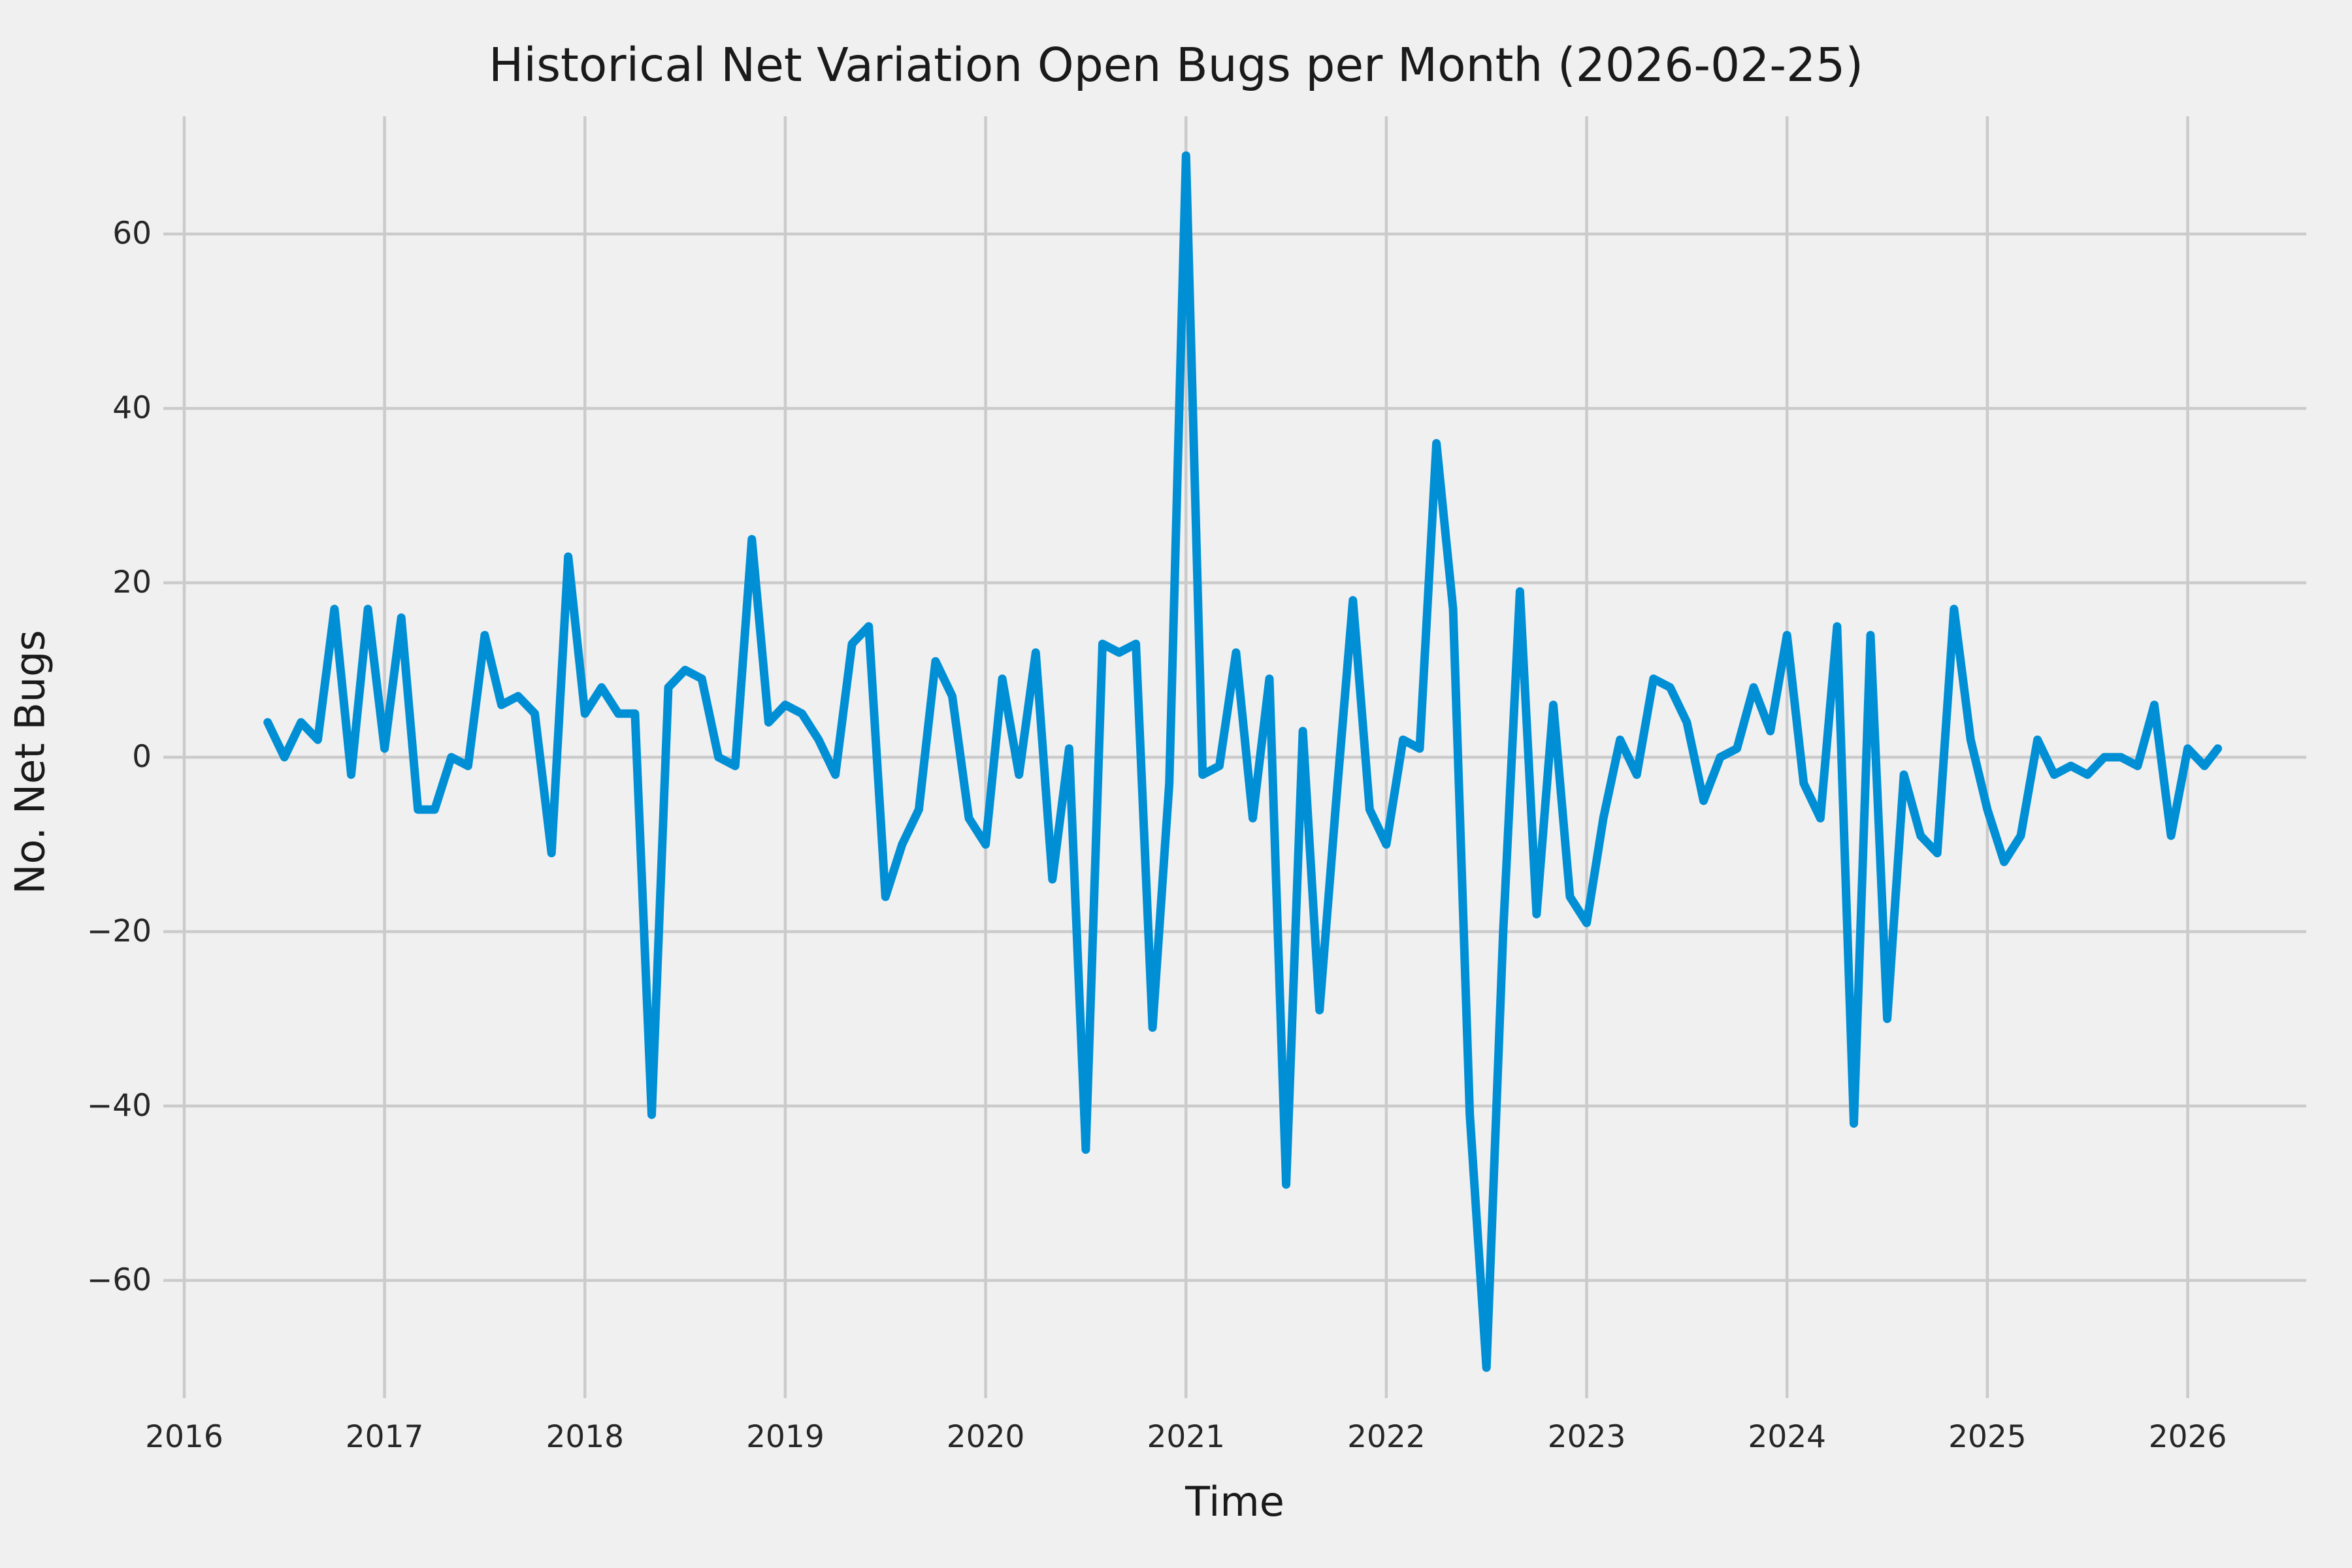 This screenshot has width=2352, height=1568. I want to click on x-tick-label-2019: 2019, so click(785, 1437).